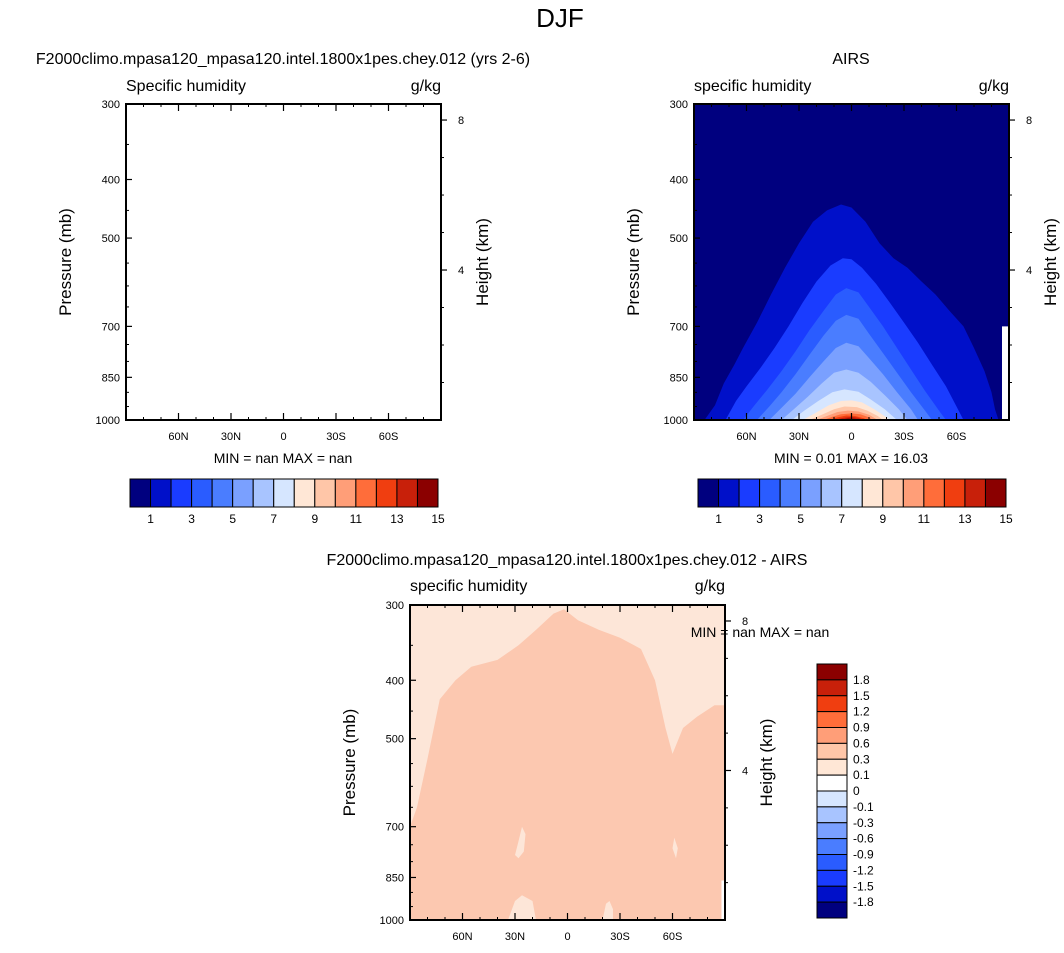 This screenshot has height=953, width=1064. Describe the element at coordinates (283, 262) in the screenshot. I see `plot-frame` at that location.